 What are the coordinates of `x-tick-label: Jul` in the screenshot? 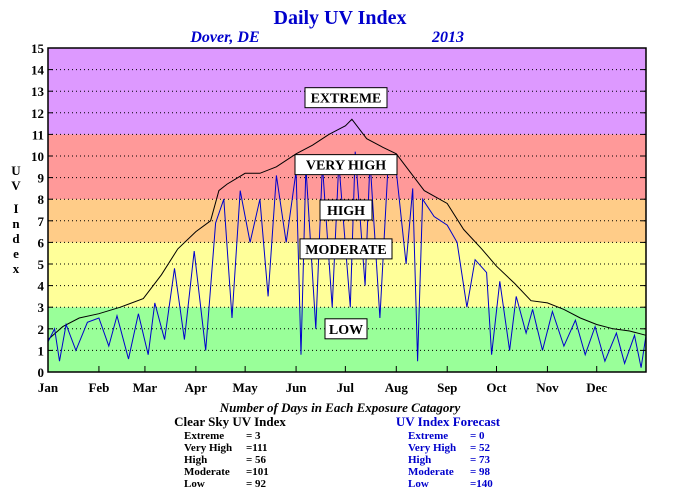 It's located at (346, 387).